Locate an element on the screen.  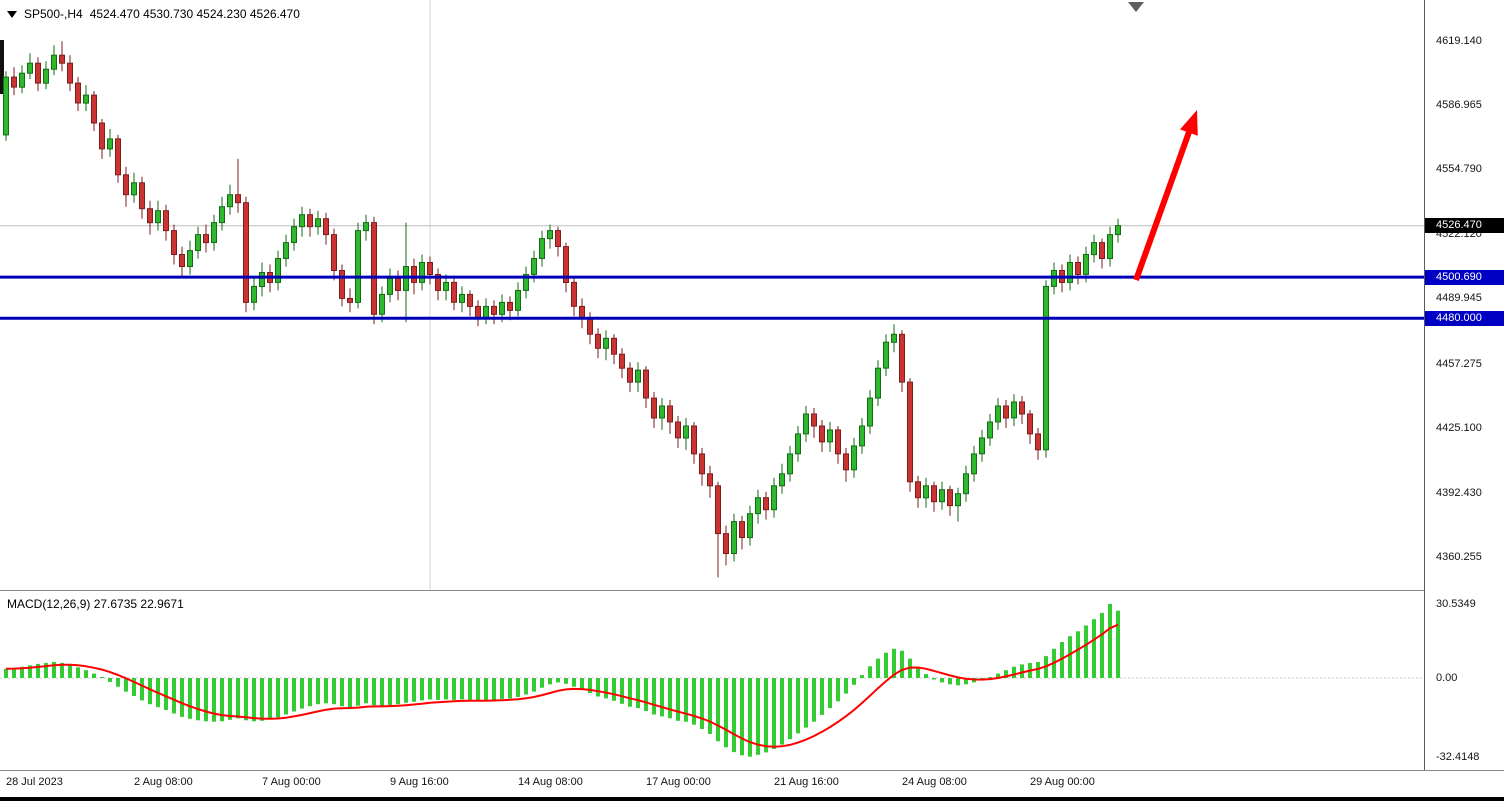
trend-arrow-shaft is located at coordinates (1163, 204).